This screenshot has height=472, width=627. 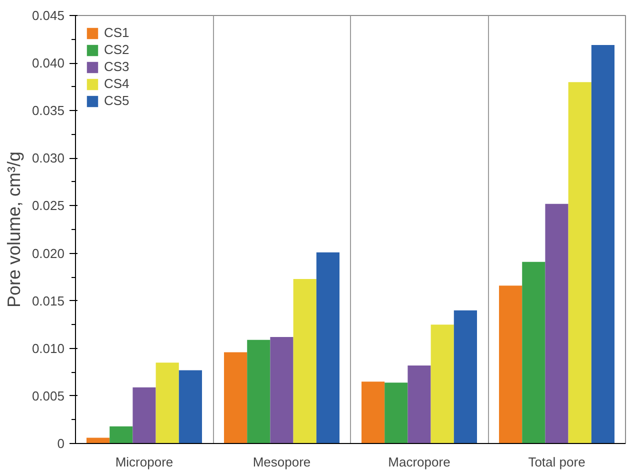 I want to click on legend-label: CS3, so click(x=117, y=66).